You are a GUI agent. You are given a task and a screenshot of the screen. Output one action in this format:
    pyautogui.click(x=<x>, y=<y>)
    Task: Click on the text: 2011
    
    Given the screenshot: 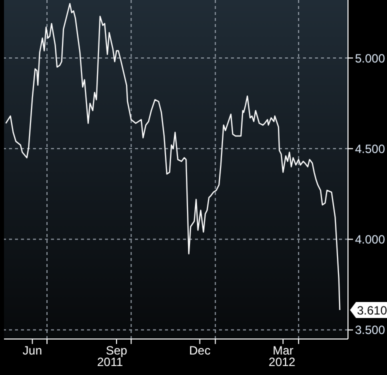 What is the action you would take?
    pyautogui.click(x=109, y=362)
    